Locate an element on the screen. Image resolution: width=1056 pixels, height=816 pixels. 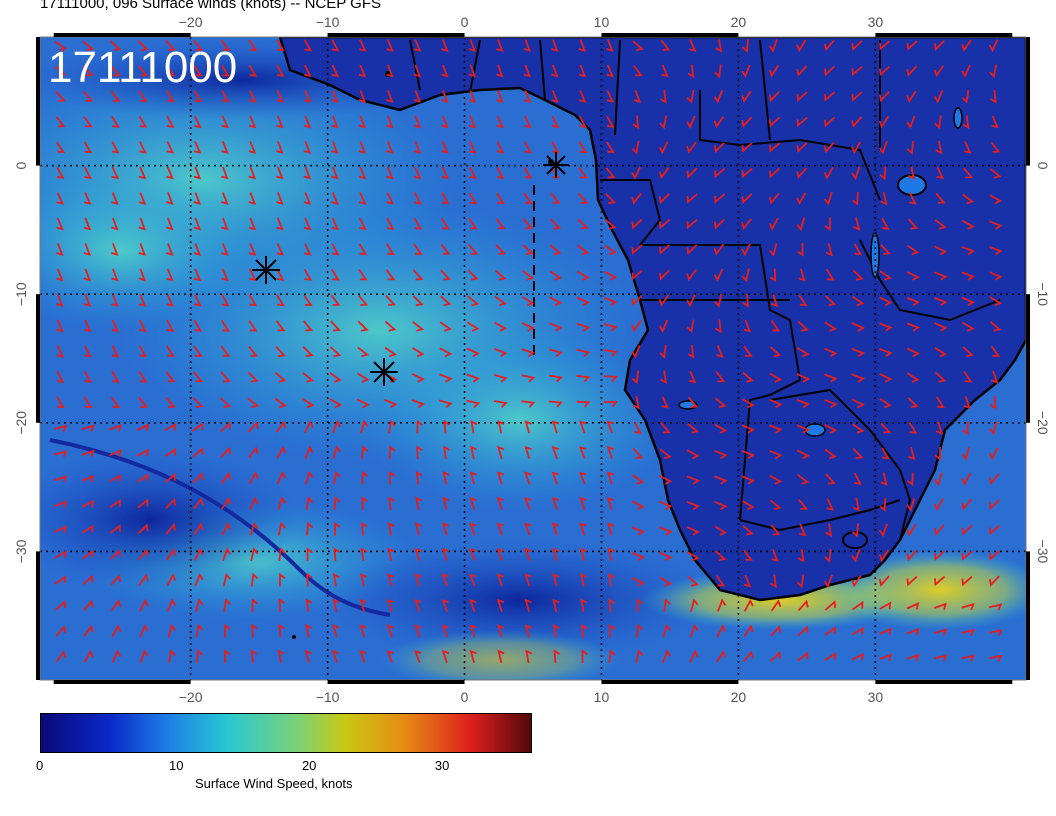
colorbar-tick-label: 20 is located at coordinates (309, 765).